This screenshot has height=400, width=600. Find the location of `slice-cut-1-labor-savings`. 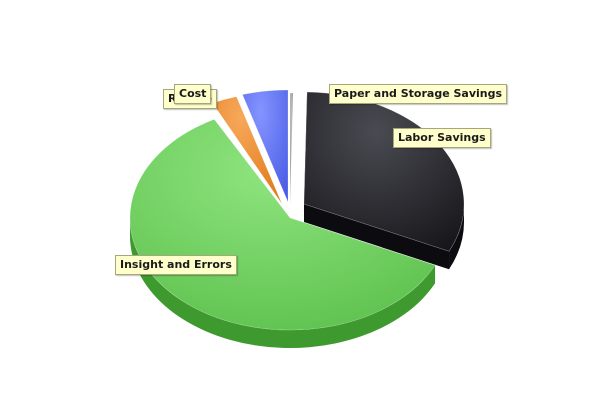

slice-cut-1-labor-savings is located at coordinates (377, 237).